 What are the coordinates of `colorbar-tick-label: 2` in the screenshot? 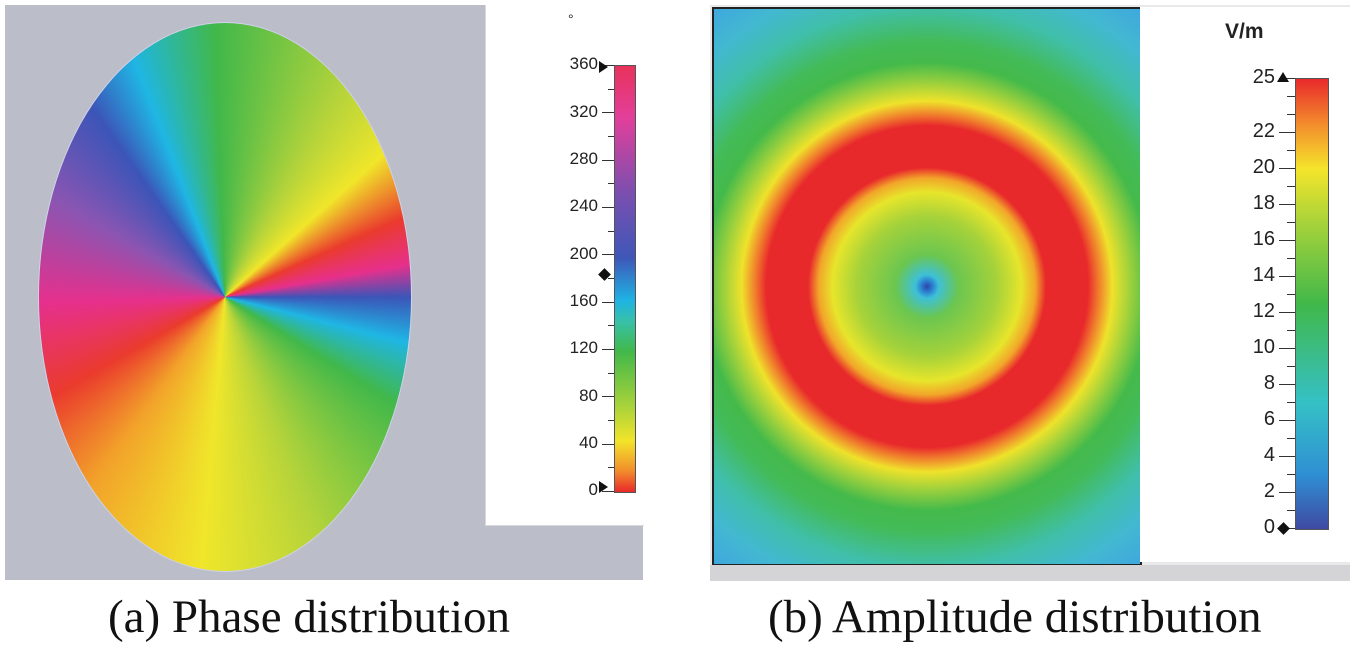 It's located at (1269, 490).